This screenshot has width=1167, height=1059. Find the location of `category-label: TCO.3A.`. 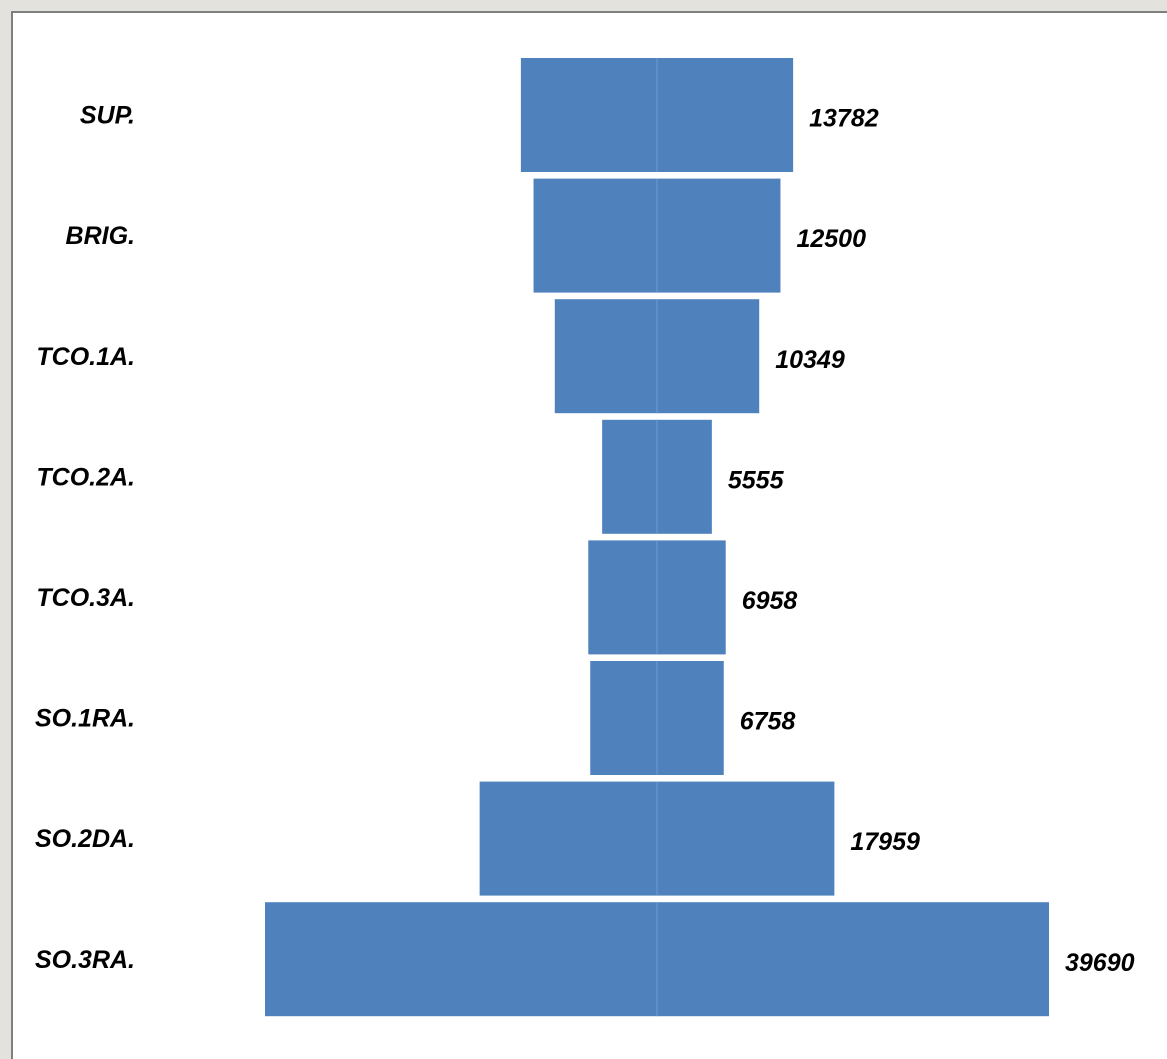

category-label: TCO.3A. is located at coordinates (85, 598).